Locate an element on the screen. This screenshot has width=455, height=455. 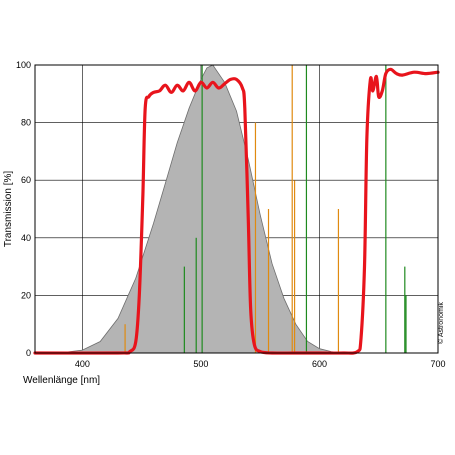
y-tick-label: 60 is located at coordinates (26, 180).